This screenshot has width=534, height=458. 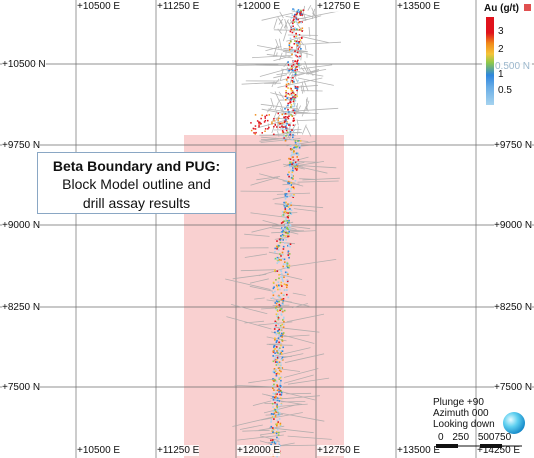 What do you see at coordinates (514, 423) in the screenshot?
I see `globe-icon` at bounding box center [514, 423].